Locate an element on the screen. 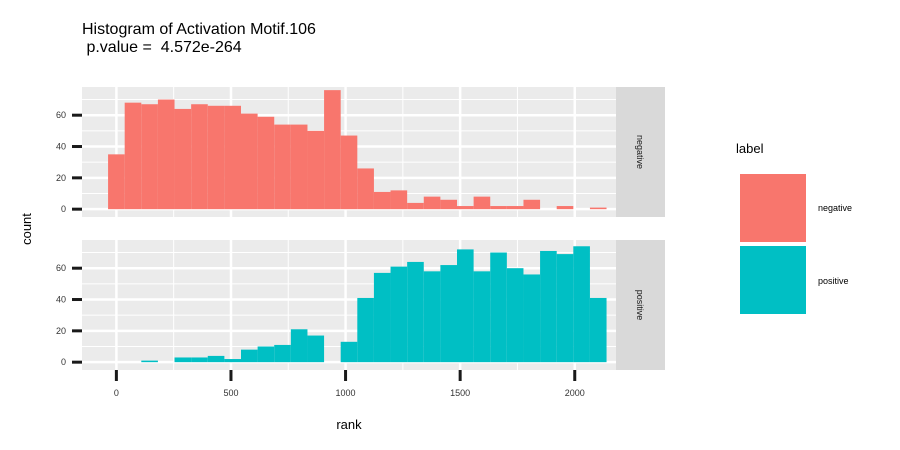 The image size is (900, 450). legend-key-negative is located at coordinates (773, 208).